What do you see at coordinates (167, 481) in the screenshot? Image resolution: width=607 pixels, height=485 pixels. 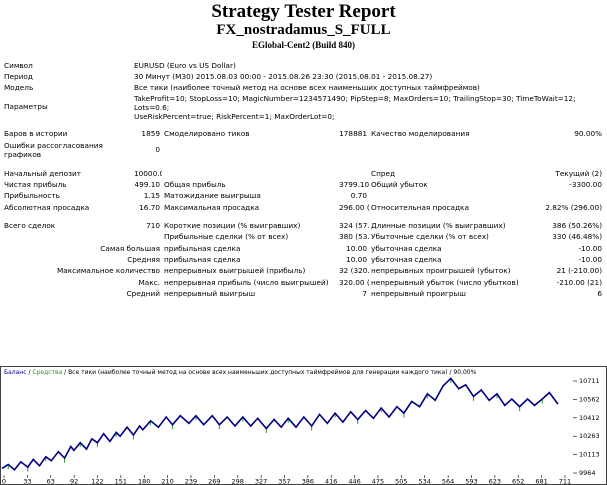 I see `x-tick-label: 210` at bounding box center [167, 481].